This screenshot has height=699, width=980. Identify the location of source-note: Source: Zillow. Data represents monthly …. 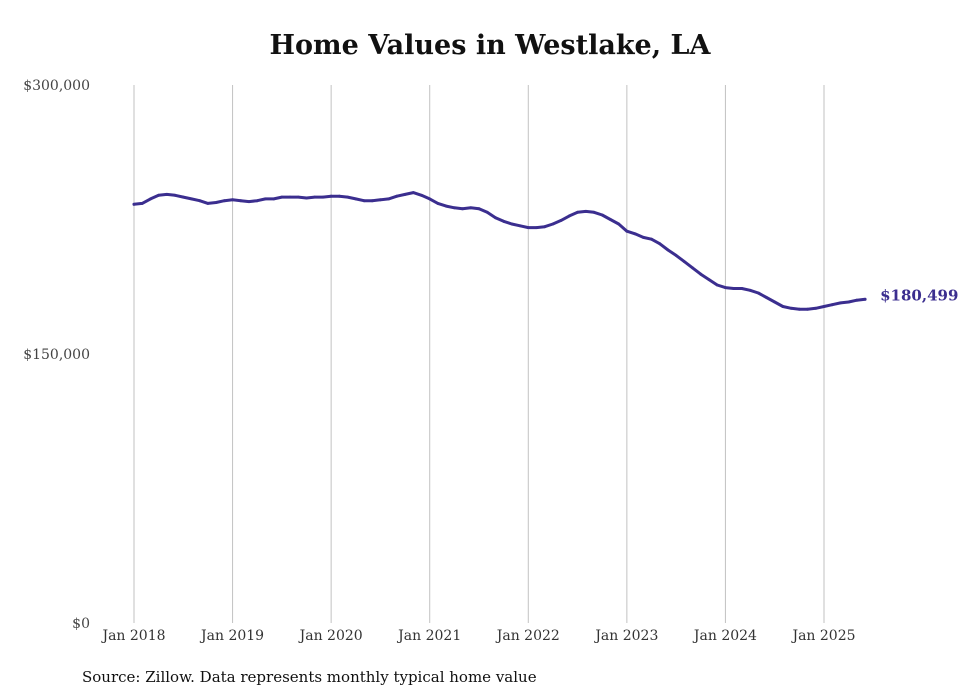
(309, 677).